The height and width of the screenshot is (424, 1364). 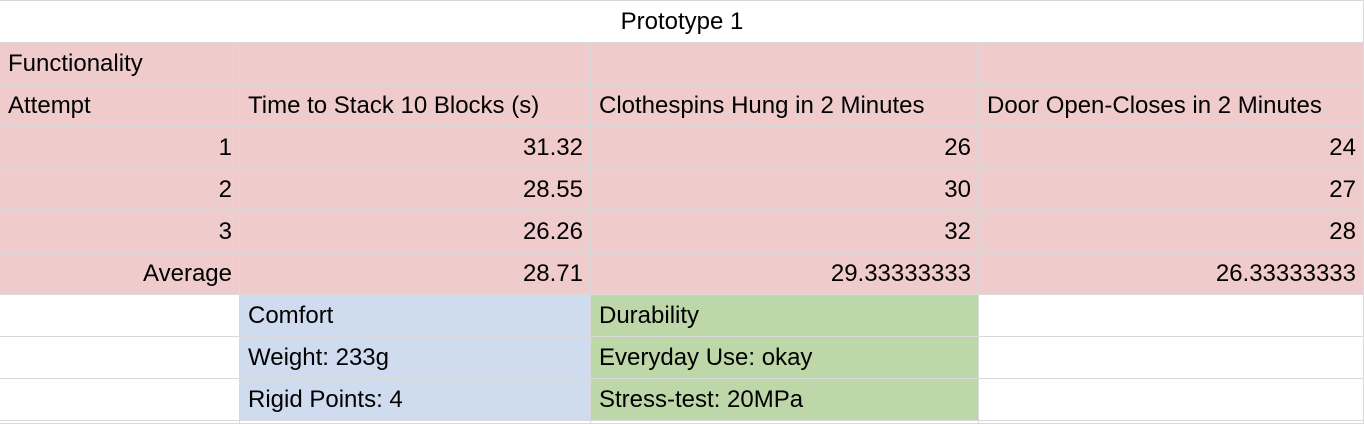 What do you see at coordinates (785, 358) in the screenshot?
I see `durability-everyday-cell: Everyday Use: okay` at bounding box center [785, 358].